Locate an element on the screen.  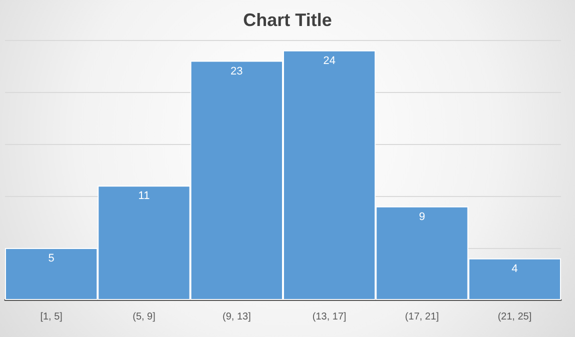
data-label: 11 is located at coordinates (144, 196).